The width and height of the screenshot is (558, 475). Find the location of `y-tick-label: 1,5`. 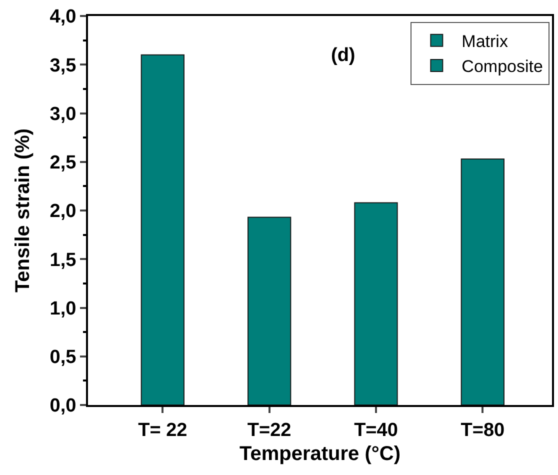

y-tick-label: 1,5 is located at coordinates (63, 260).